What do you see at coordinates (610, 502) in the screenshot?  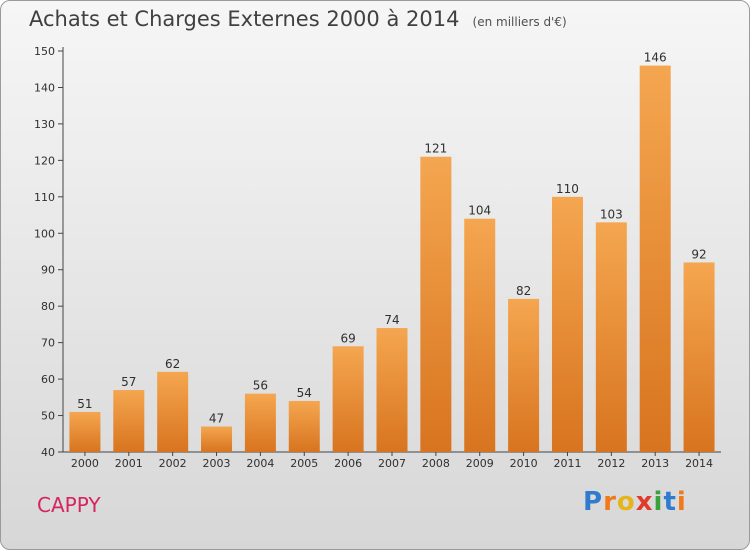 I see `logo-letter: r` at bounding box center [610, 502].